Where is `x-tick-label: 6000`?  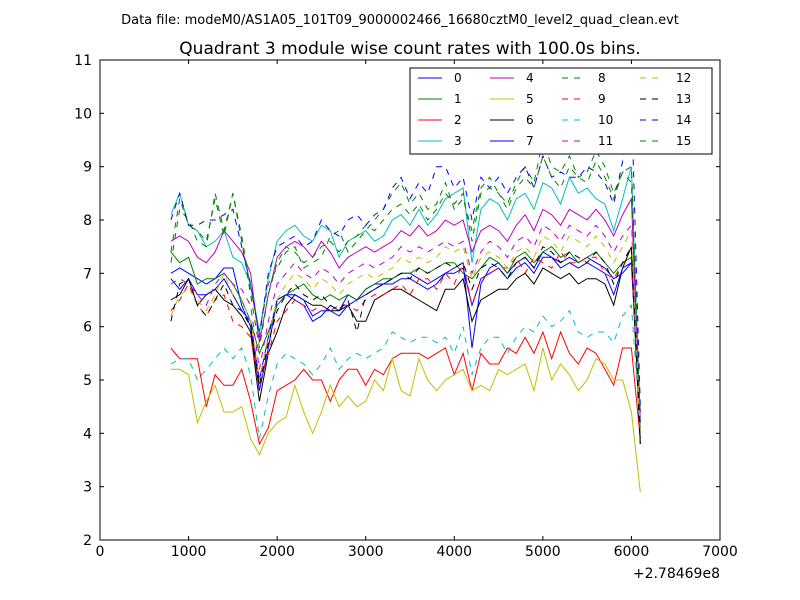
x-tick-label: 6000 is located at coordinates (632, 552).